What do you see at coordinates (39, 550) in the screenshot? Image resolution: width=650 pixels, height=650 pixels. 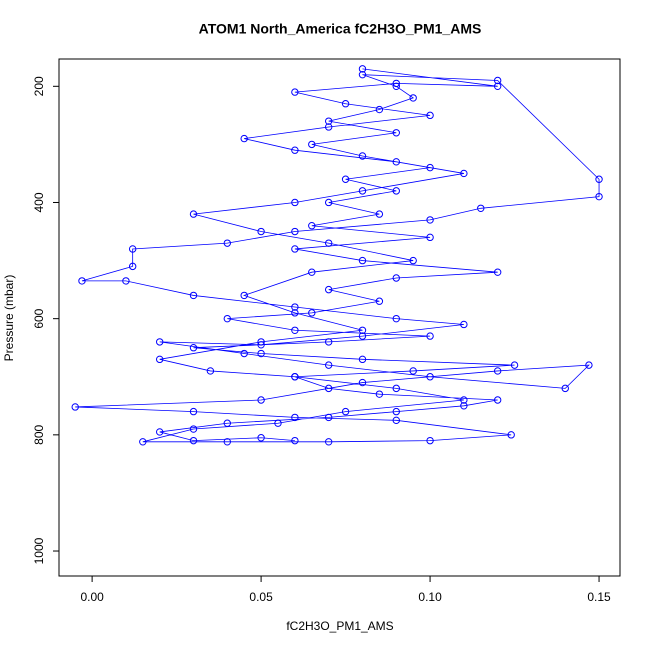 I see `y-tick-label: 1000` at bounding box center [39, 550].